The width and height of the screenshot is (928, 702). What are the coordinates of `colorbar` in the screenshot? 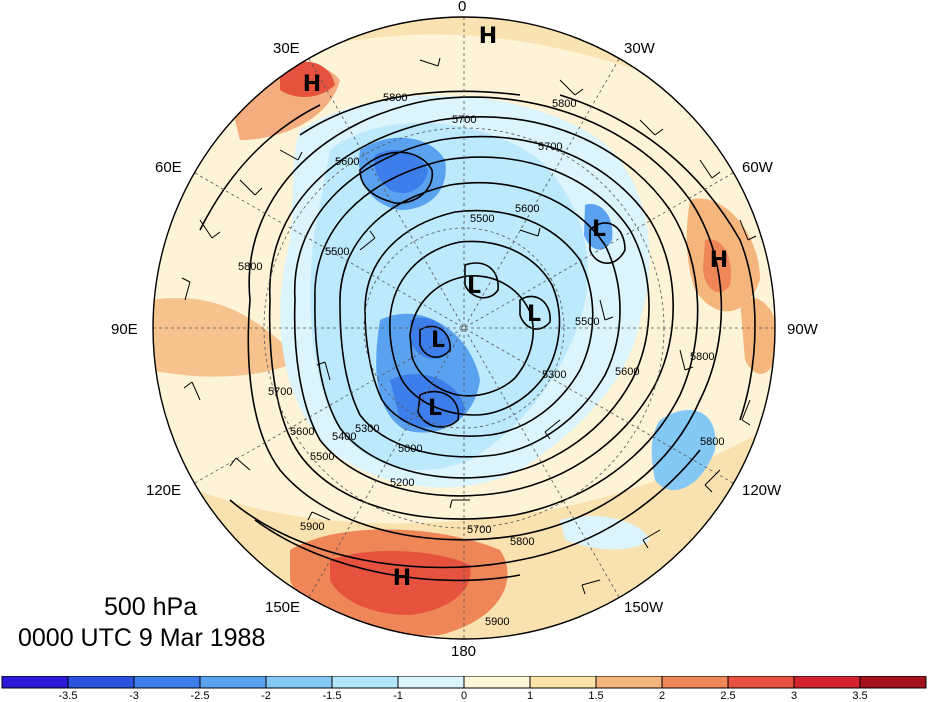 It's located at (464, 682).